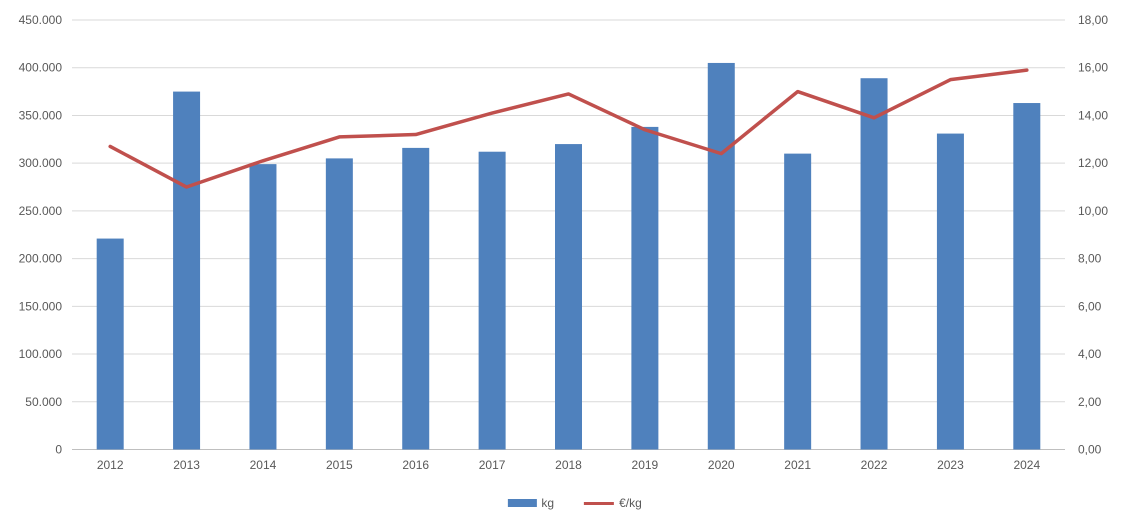 The image size is (1133, 524). I want to click on y-right-tick-label: 18,00, so click(1093, 20).